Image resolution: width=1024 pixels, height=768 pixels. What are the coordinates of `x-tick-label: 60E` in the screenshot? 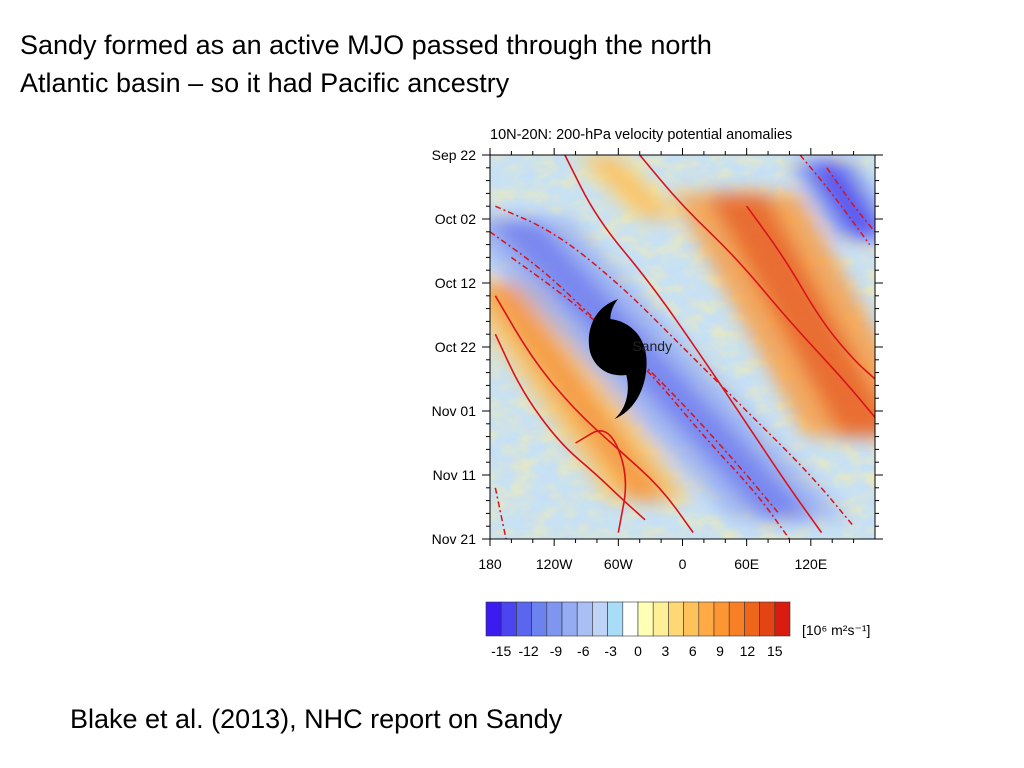 It's located at (746, 564).